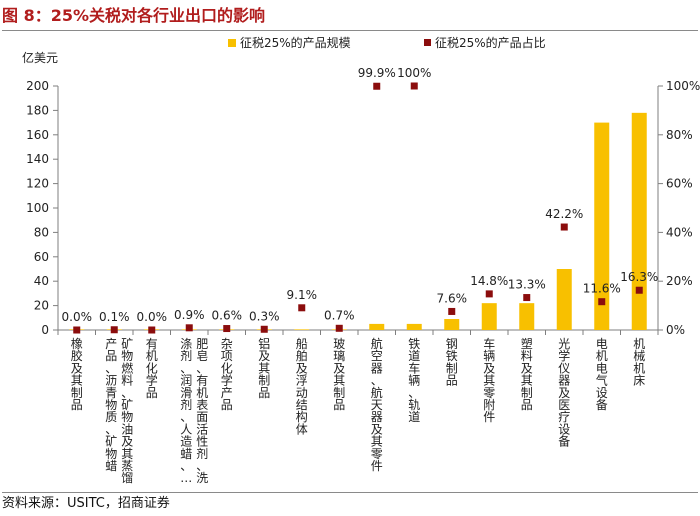  Describe the element at coordinates (490, 42) in the screenshot. I see `legend-label-point: 征税25%的产品占比` at that location.